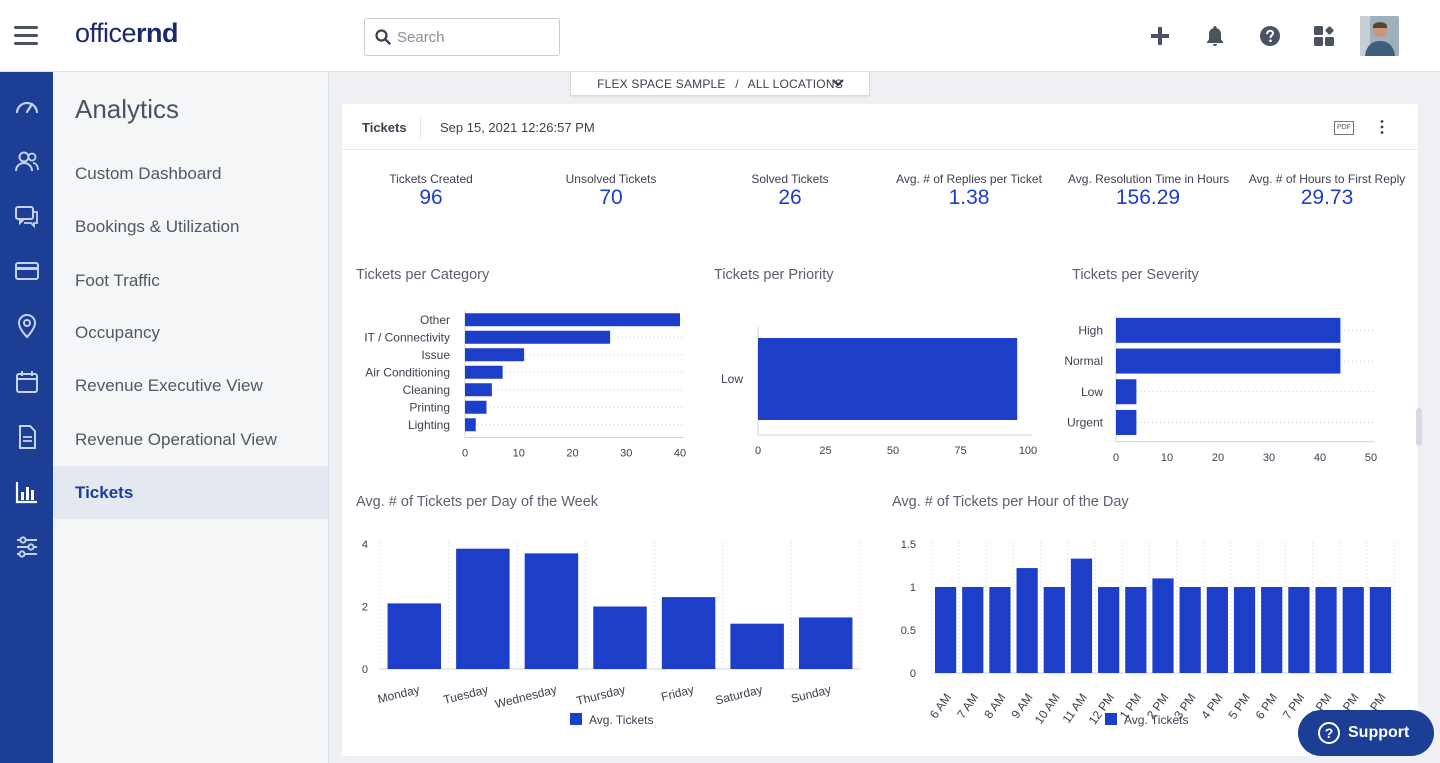 This screenshot has width=1440, height=763. What do you see at coordinates (611, 179) in the screenshot?
I see `kpi-label: Unsolved Tickets` at bounding box center [611, 179].